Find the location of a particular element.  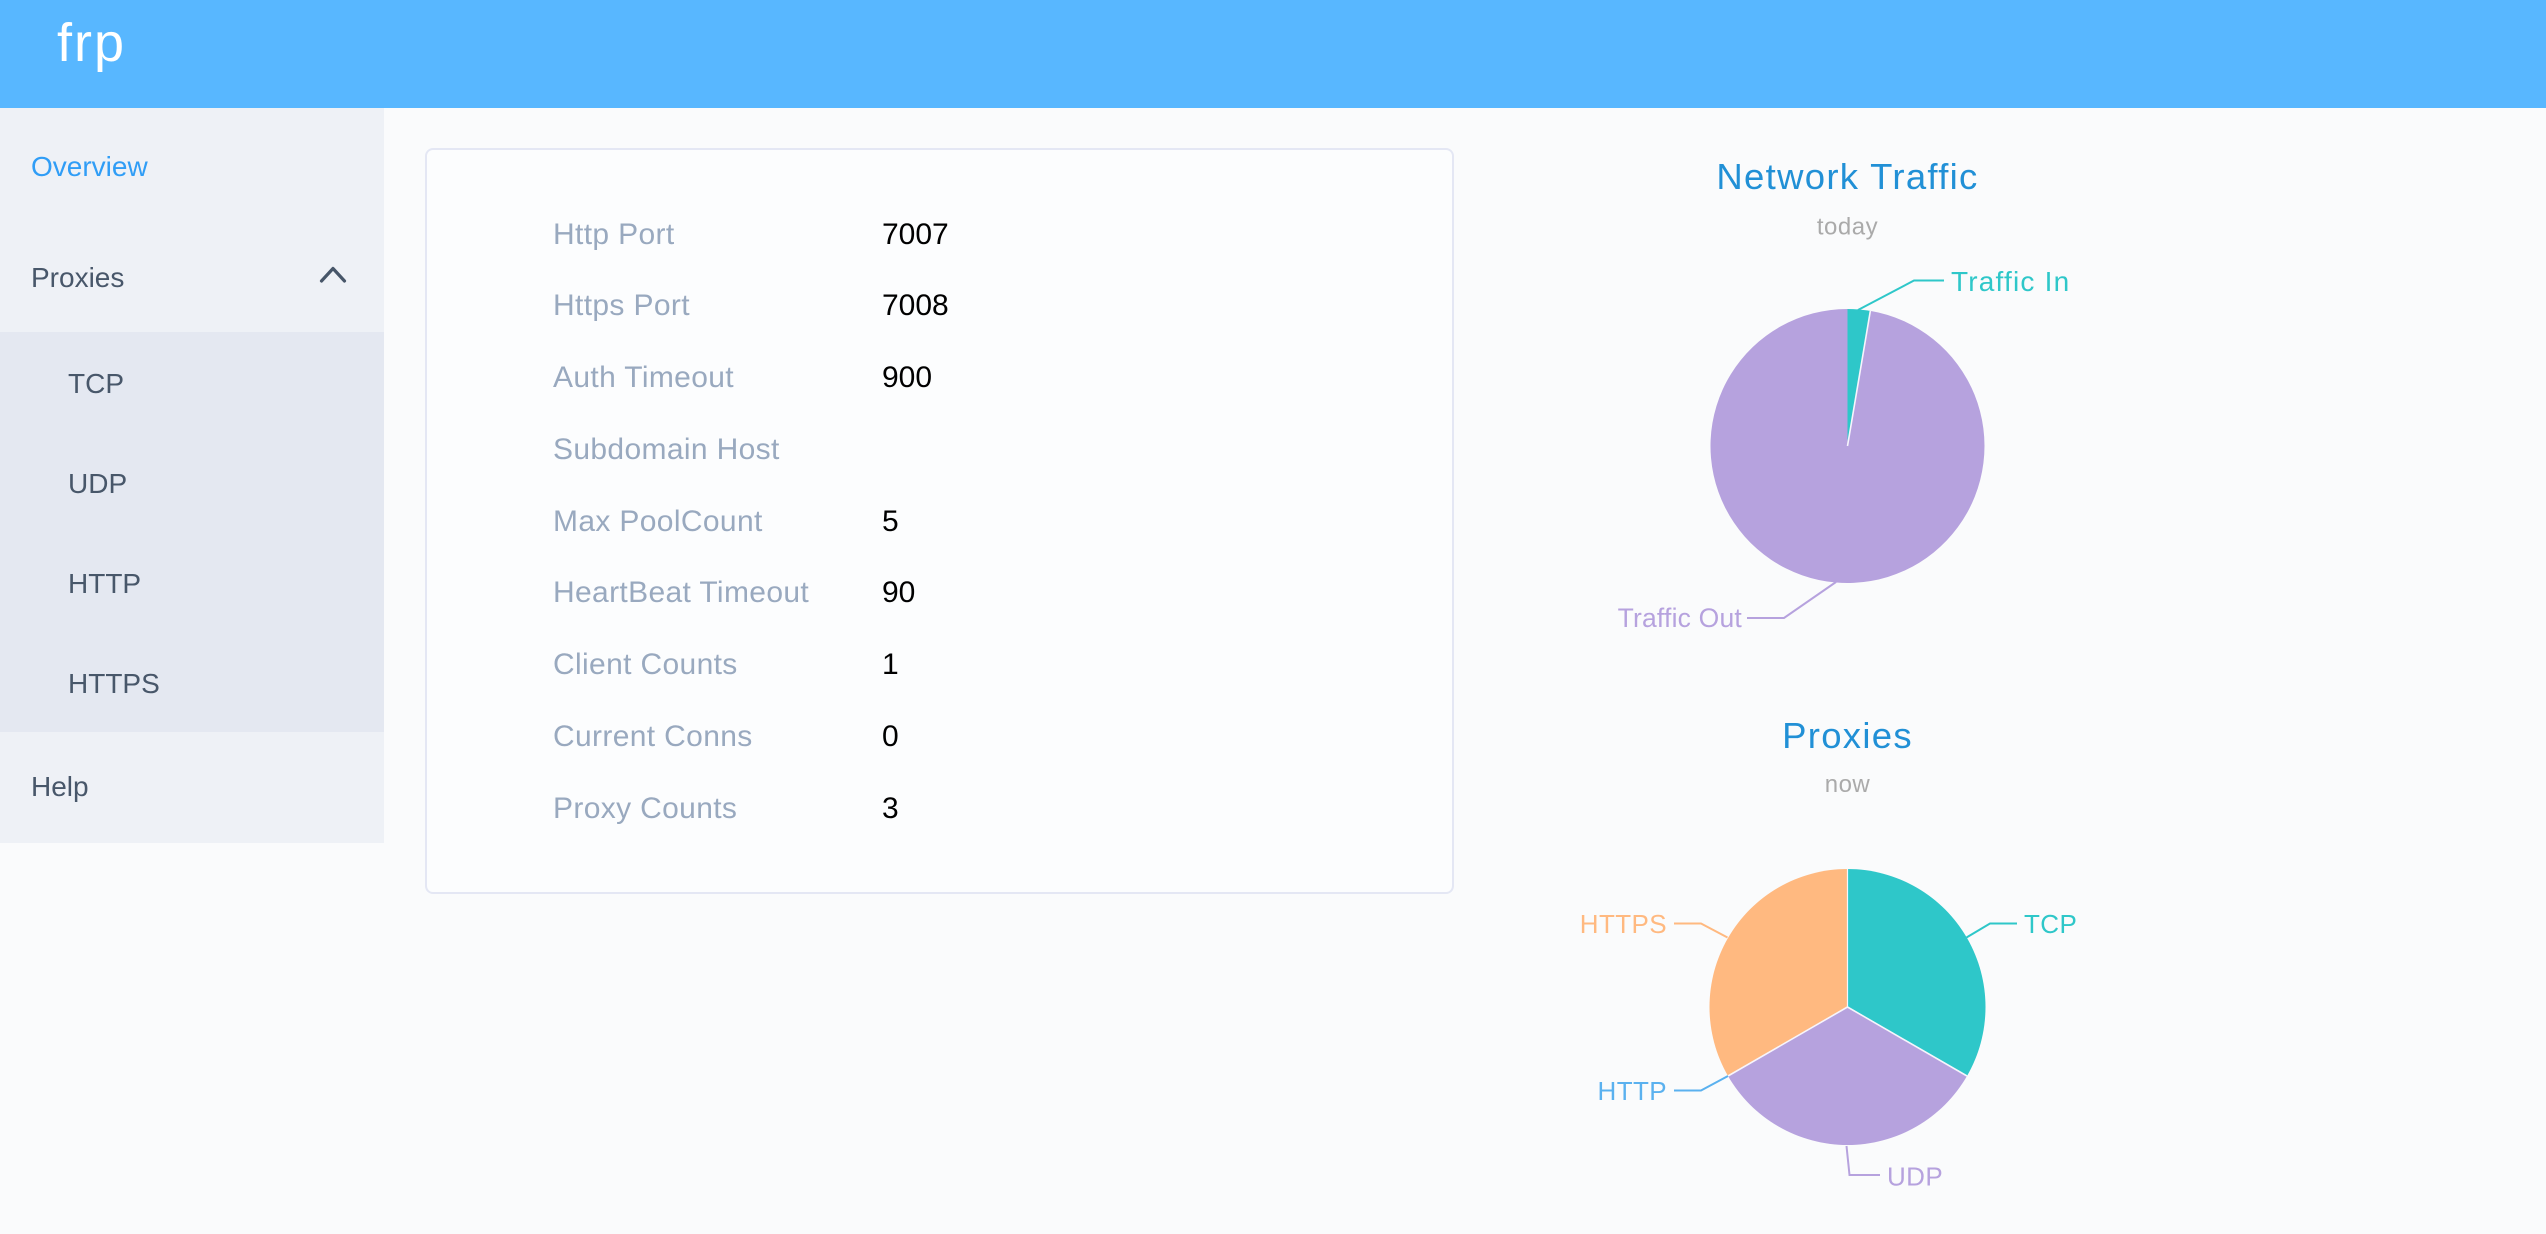

svg-text: Network Traffic is located at coordinates (1847, 176).